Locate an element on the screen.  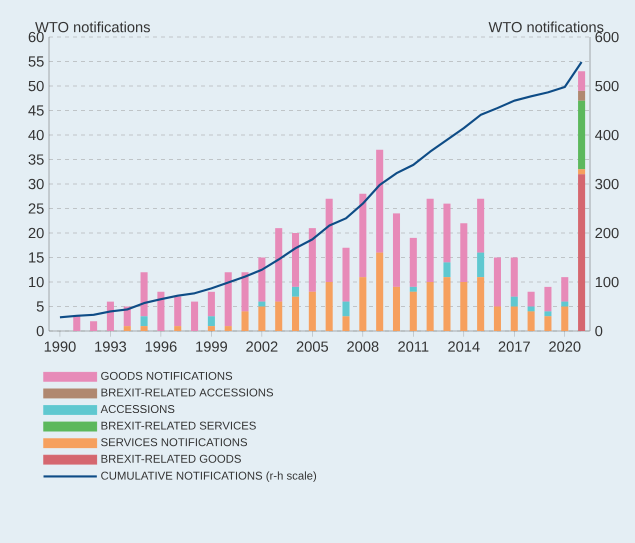
y-tick-label: 0 is located at coordinates (40, 331).